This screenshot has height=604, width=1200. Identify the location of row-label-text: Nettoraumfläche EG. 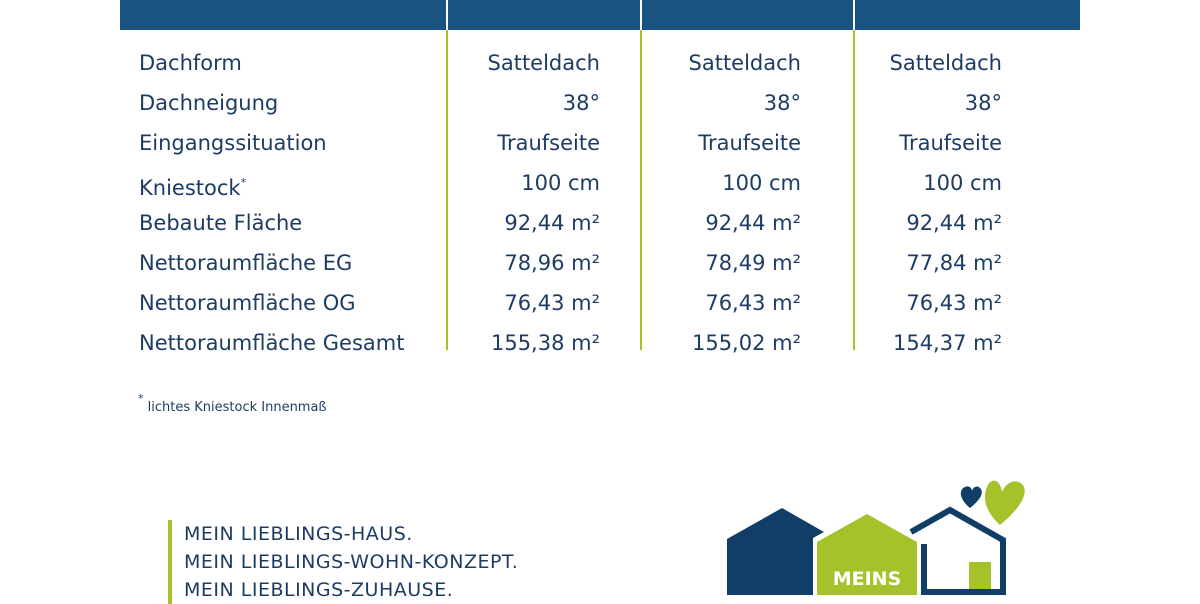
(246, 263).